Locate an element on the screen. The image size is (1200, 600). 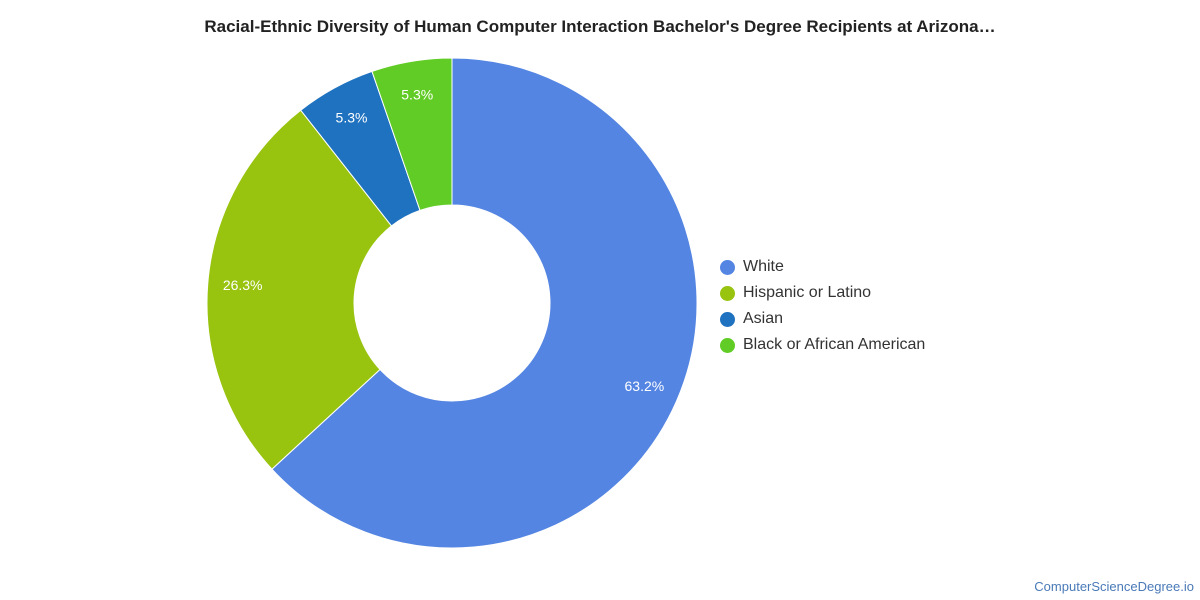
slice-label: 26.3% is located at coordinates (243, 285).